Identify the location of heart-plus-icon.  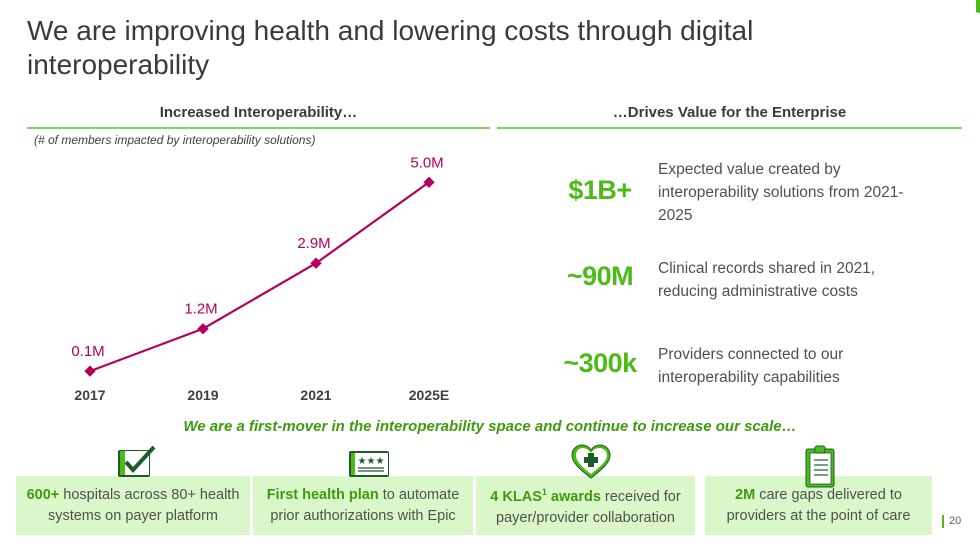
(591, 461).